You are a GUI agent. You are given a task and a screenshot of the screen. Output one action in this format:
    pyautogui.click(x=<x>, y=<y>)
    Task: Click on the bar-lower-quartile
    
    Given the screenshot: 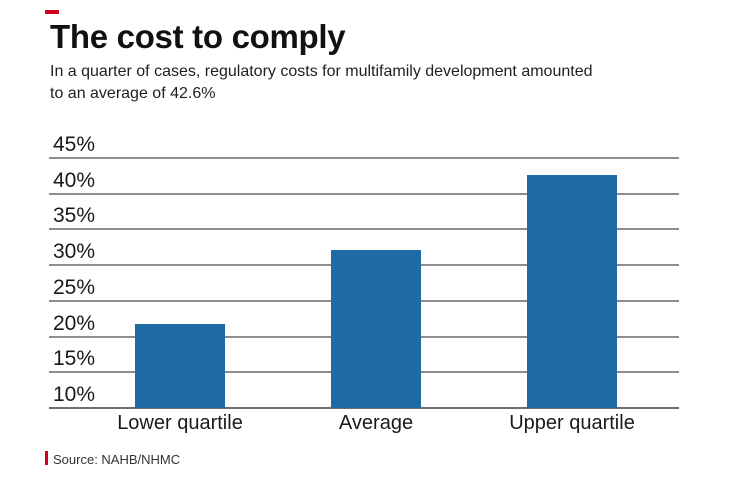 What is the action you would take?
    pyautogui.click(x=180, y=366)
    